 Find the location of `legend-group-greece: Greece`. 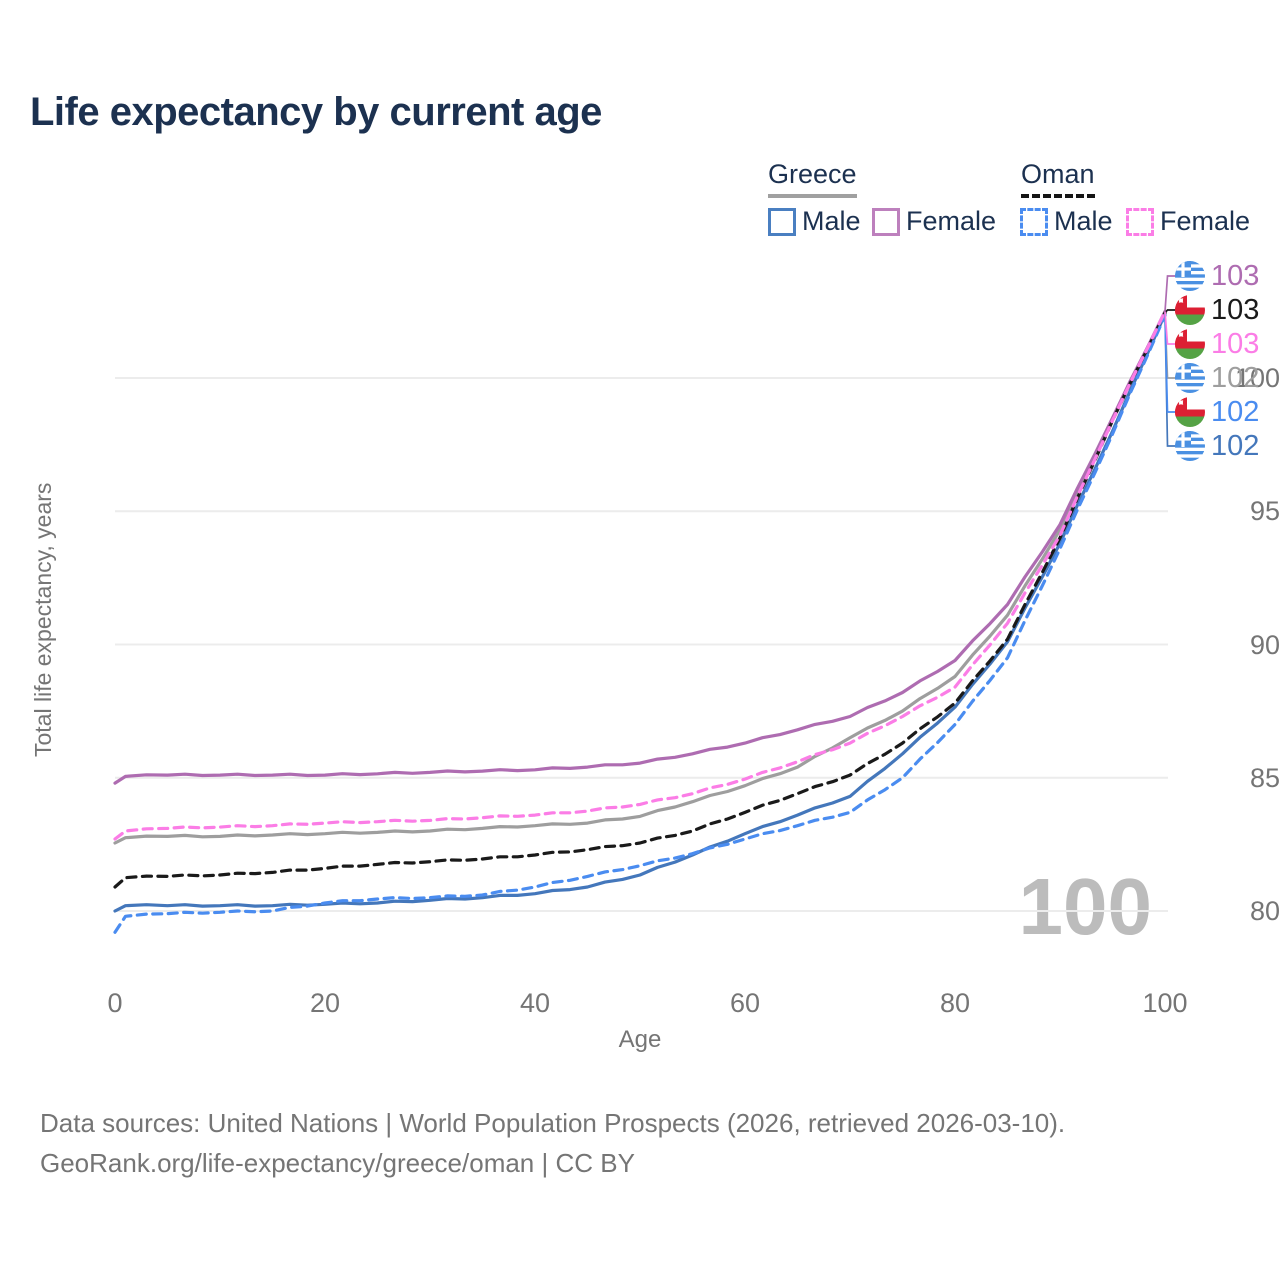

legend-group-greece: Greece is located at coordinates (812, 178).